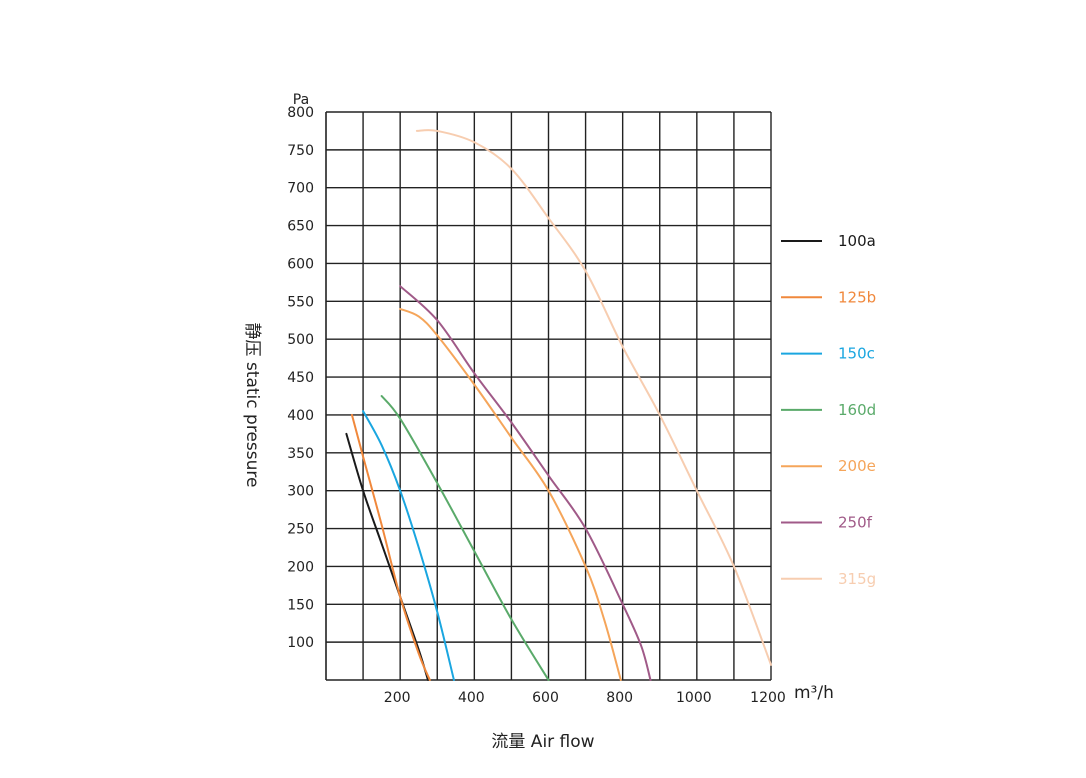 Image resolution: width=1086 pixels, height=778 pixels. Describe the element at coordinates (619, 698) in the screenshot. I see `x-tick-label: 800` at that location.